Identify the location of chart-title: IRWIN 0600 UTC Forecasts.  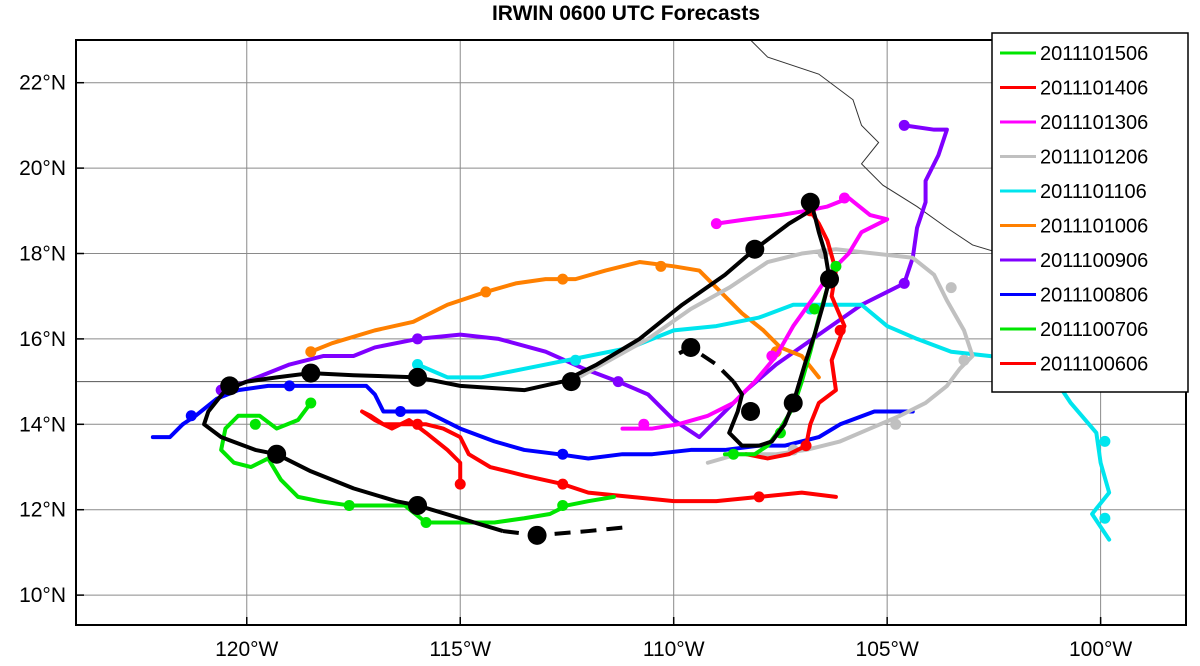
(626, 13).